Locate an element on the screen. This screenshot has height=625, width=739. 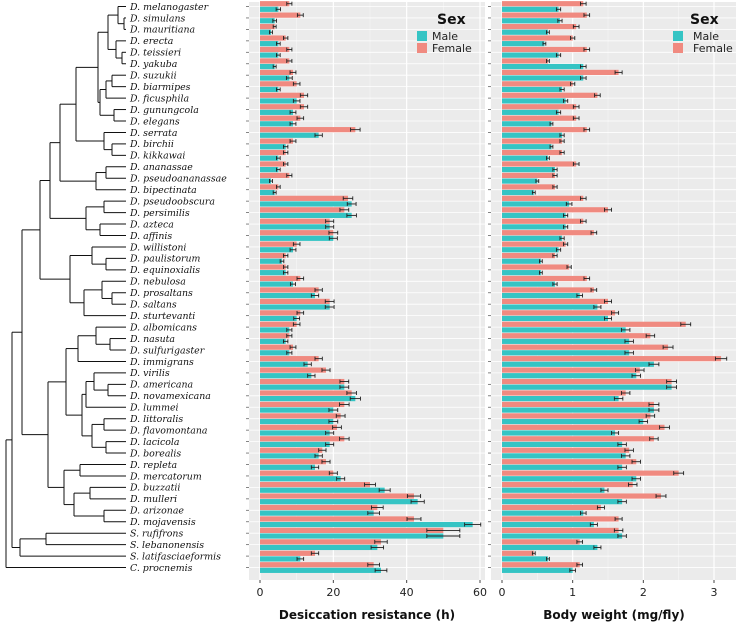
desiccation-bar-male-d-simulans is located at coordinates (267, 21).